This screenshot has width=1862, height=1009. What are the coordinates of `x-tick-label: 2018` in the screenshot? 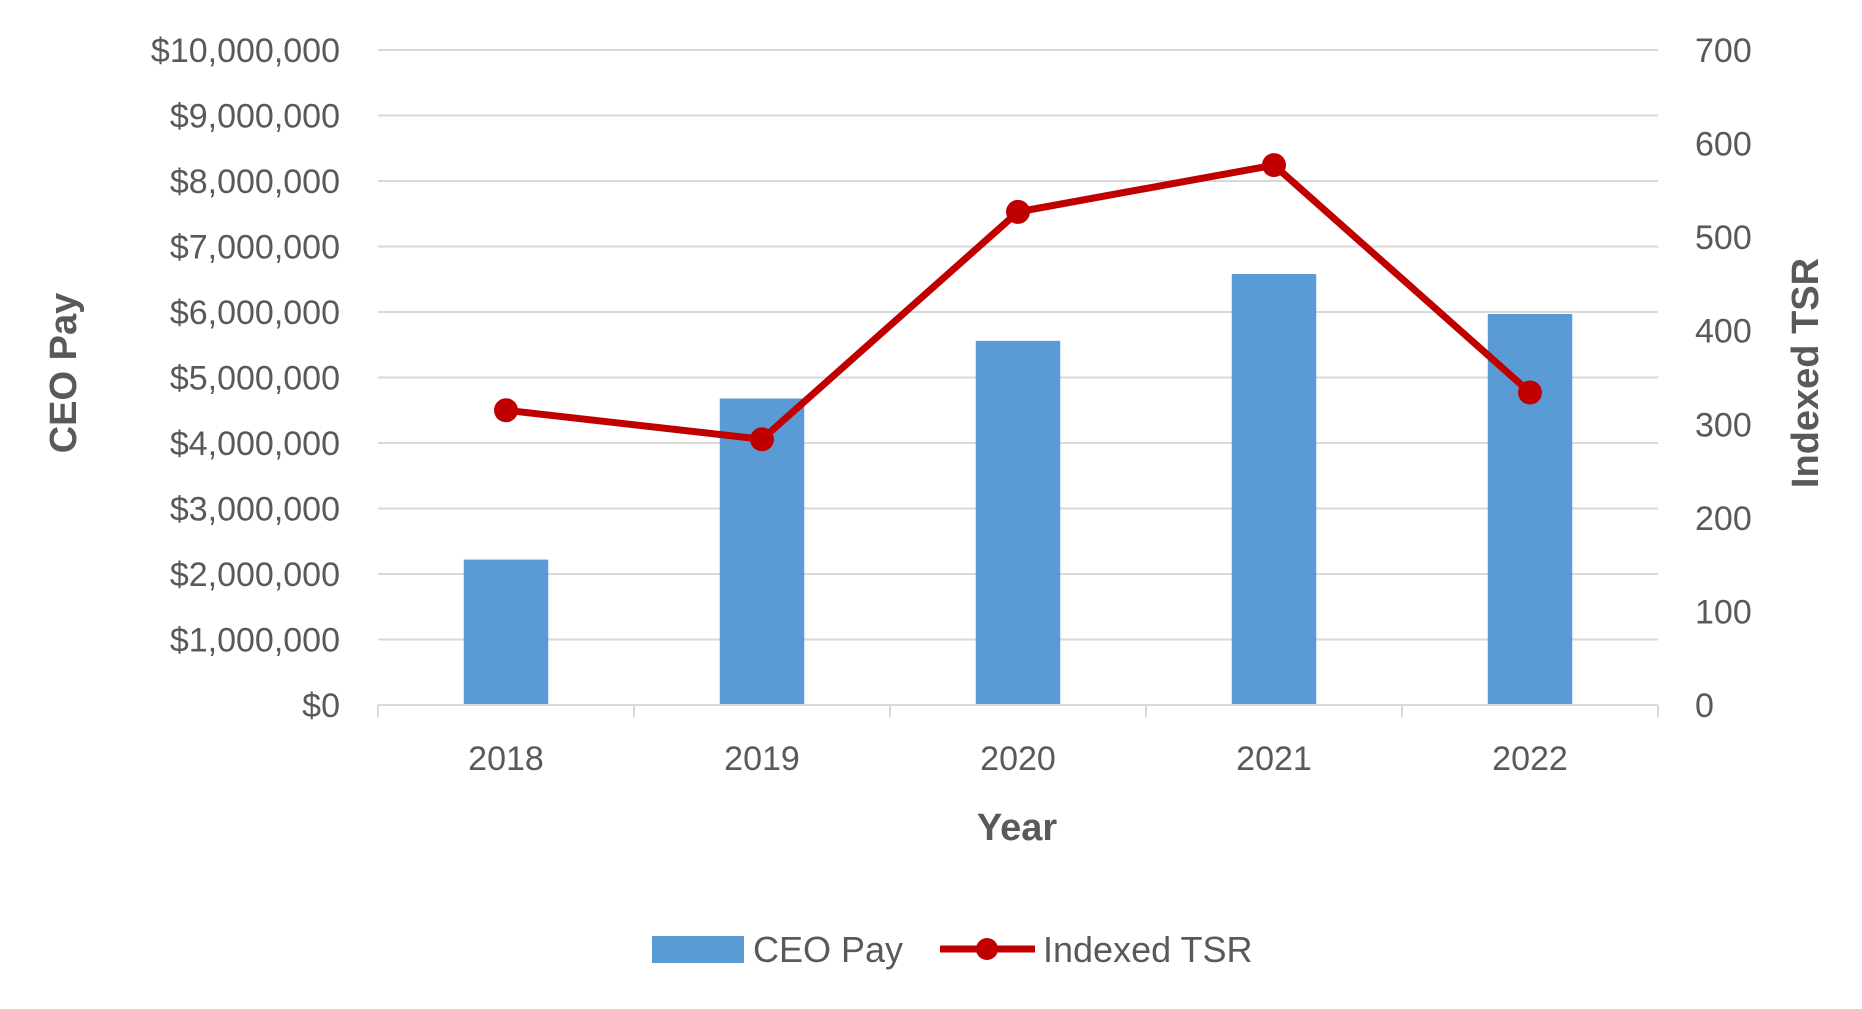 It's located at (506, 759).